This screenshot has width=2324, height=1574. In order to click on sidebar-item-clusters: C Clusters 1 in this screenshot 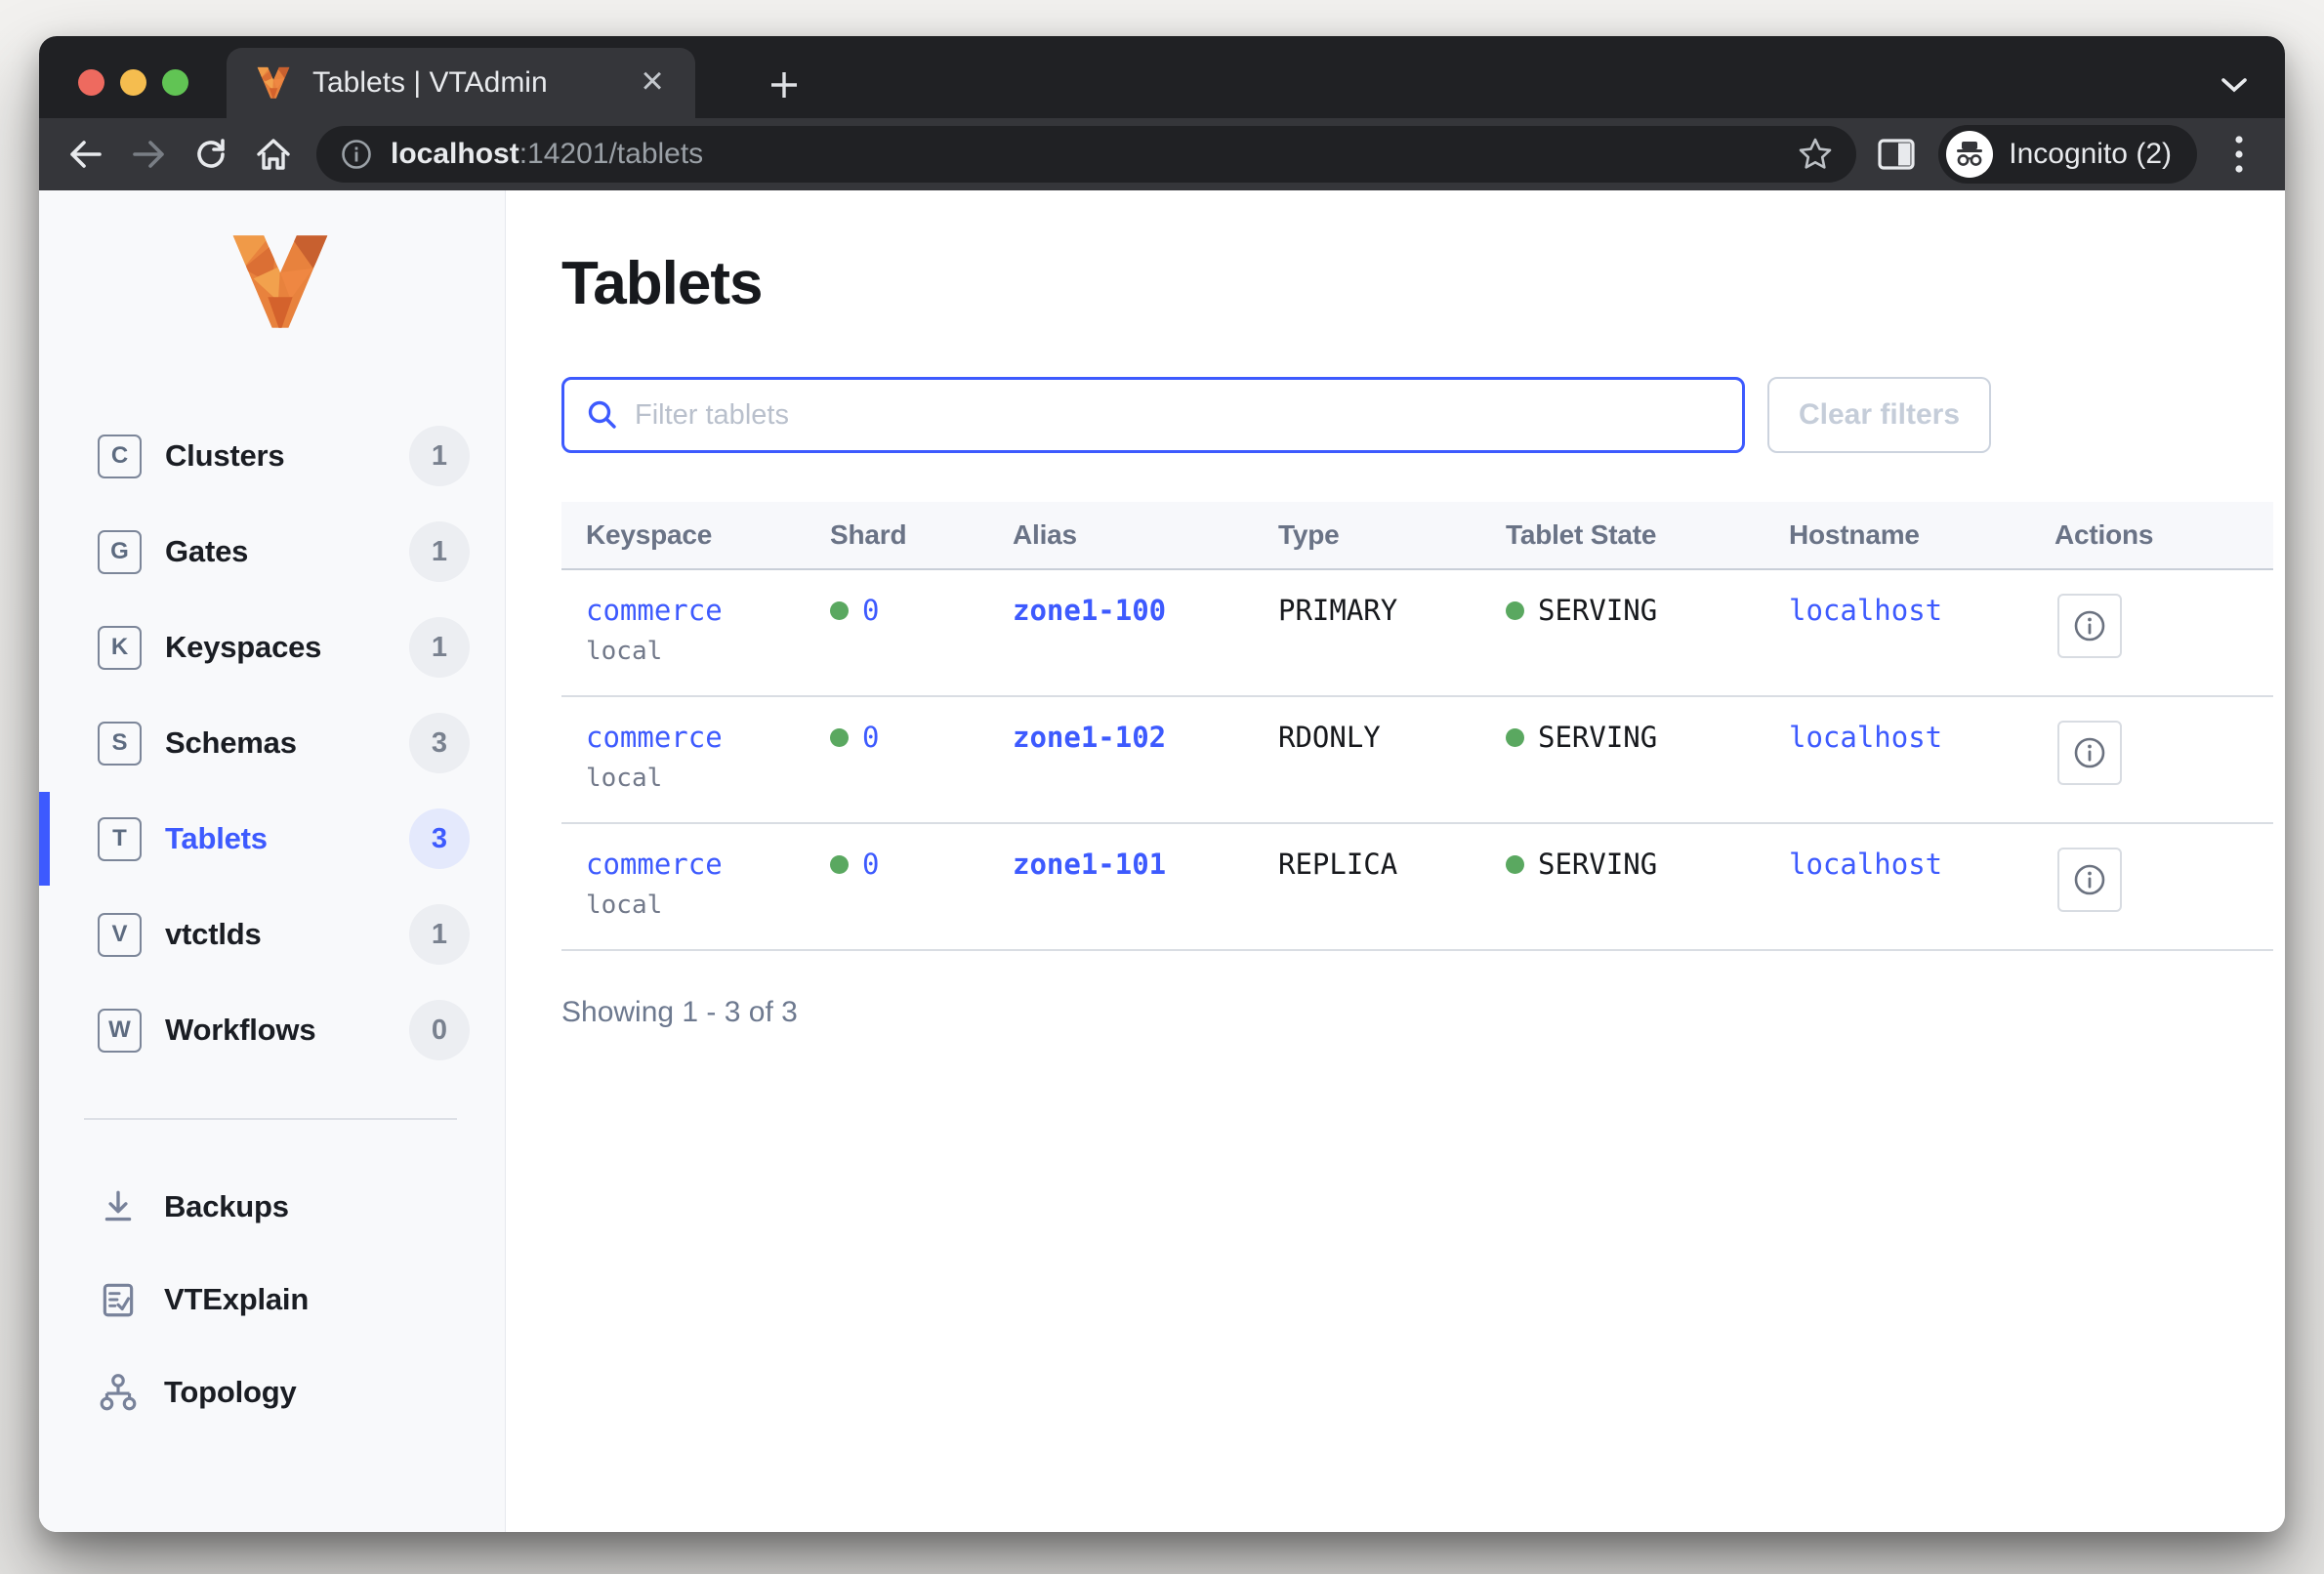, I will do `click(272, 456)`.